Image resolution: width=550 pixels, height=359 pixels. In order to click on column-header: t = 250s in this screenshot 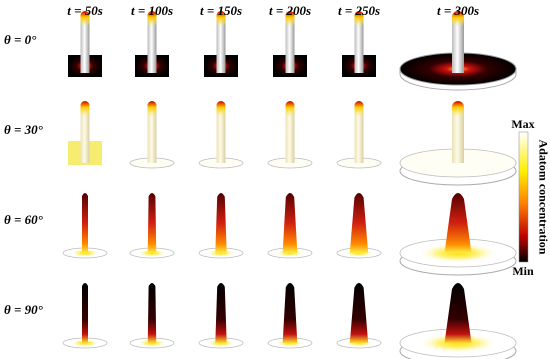, I will do `click(359, 10)`.